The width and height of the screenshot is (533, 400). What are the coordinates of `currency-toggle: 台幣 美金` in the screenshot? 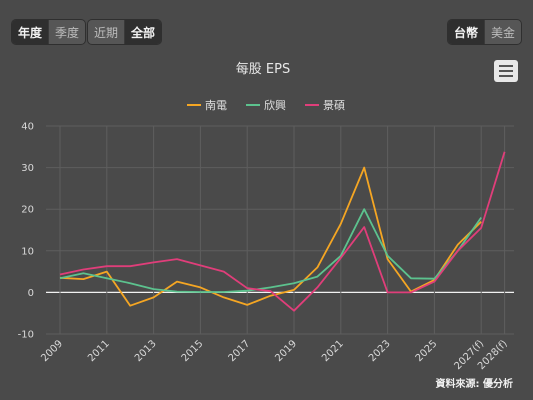 It's located at (485, 32).